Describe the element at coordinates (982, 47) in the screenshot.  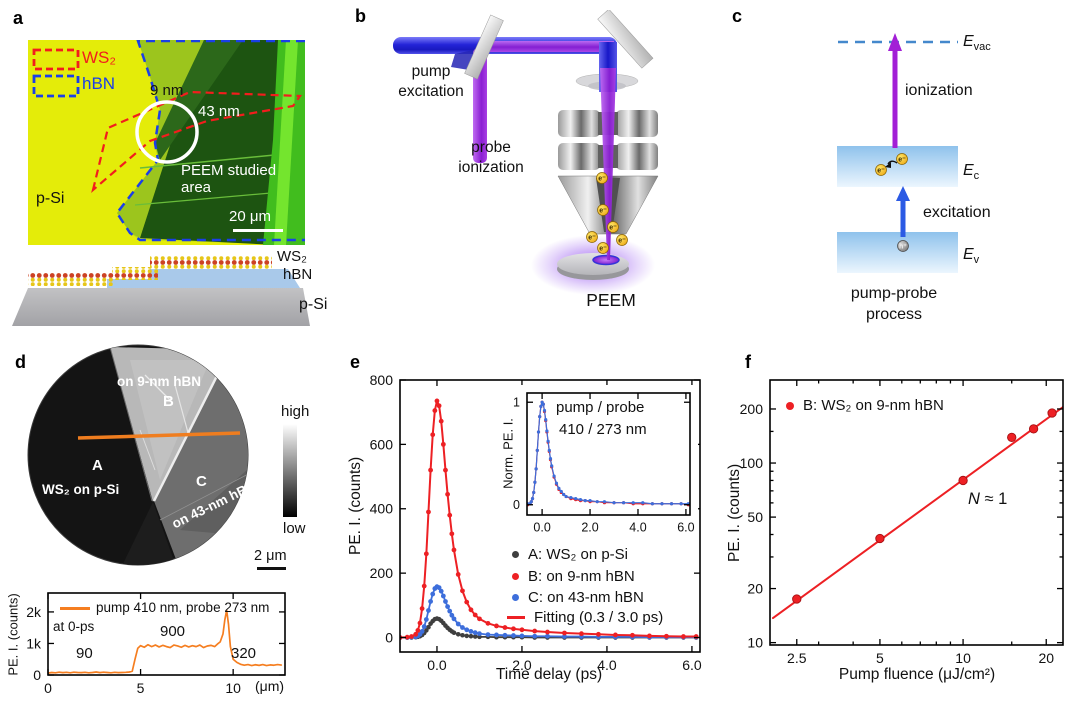
I see `evac-subscript: vac` at that location.